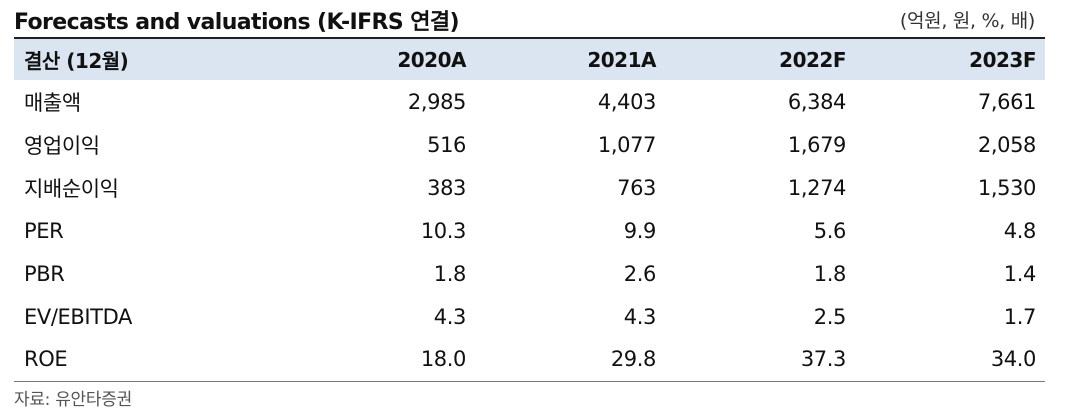  I want to click on row-label: 영업이익, so click(62, 145).